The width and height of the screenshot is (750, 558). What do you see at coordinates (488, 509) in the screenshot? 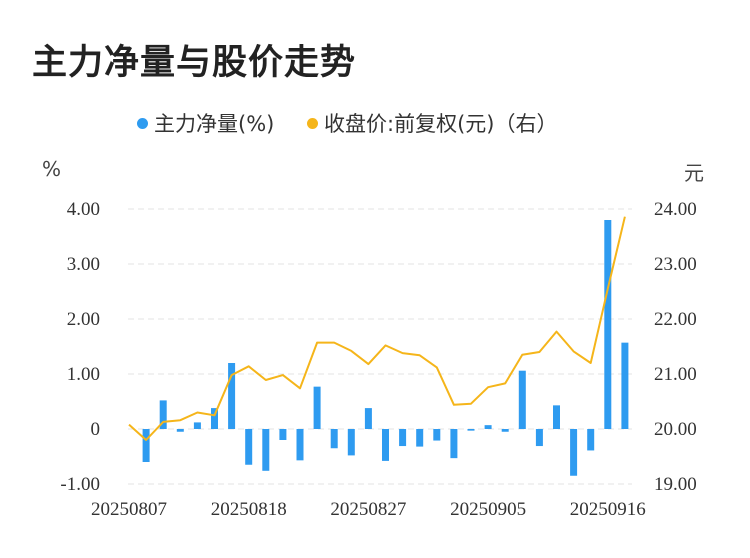
I see `x-tick-label: 20250905` at bounding box center [488, 509].